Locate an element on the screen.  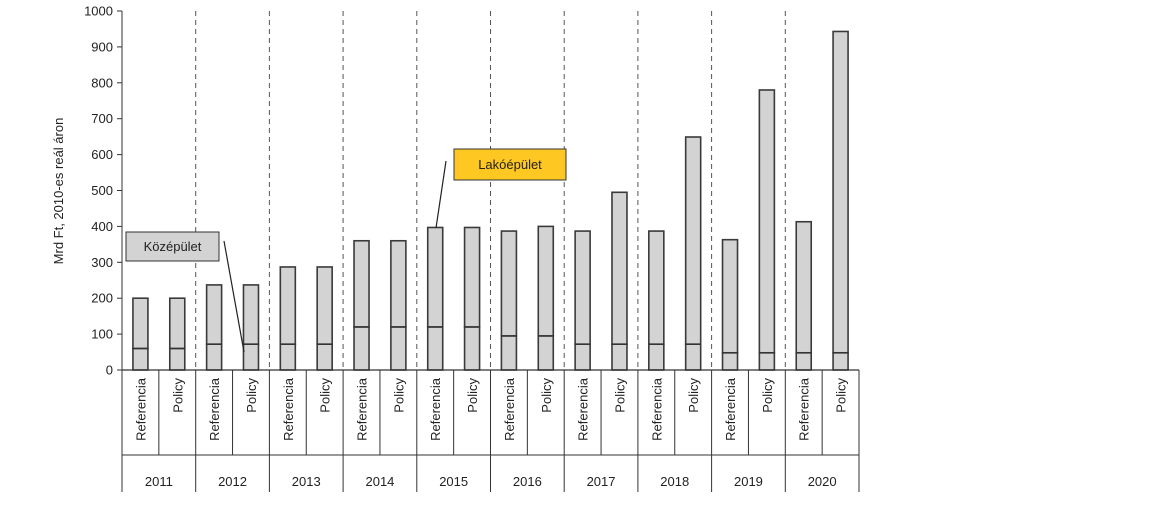
x-year-label: 2020 is located at coordinates (822, 481).